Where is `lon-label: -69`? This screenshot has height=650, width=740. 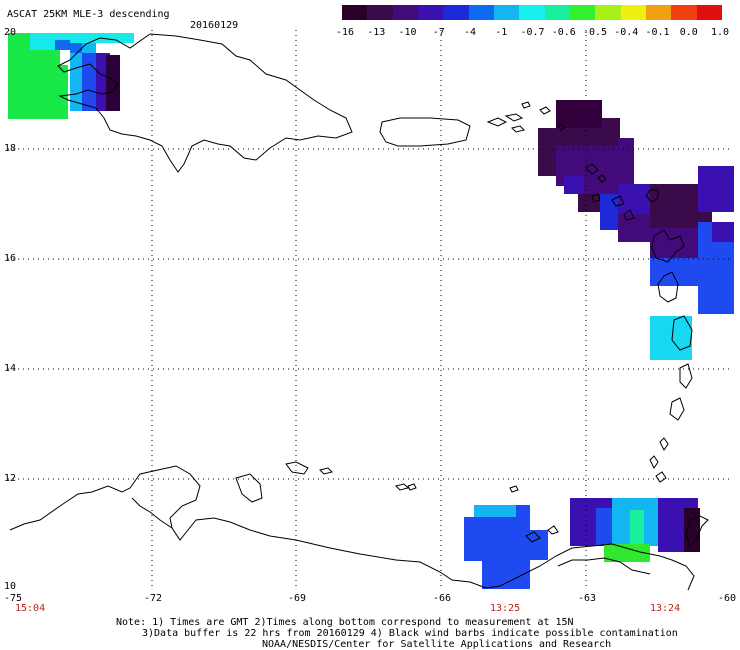
lon-label: -69 is located at coordinates (297, 598).